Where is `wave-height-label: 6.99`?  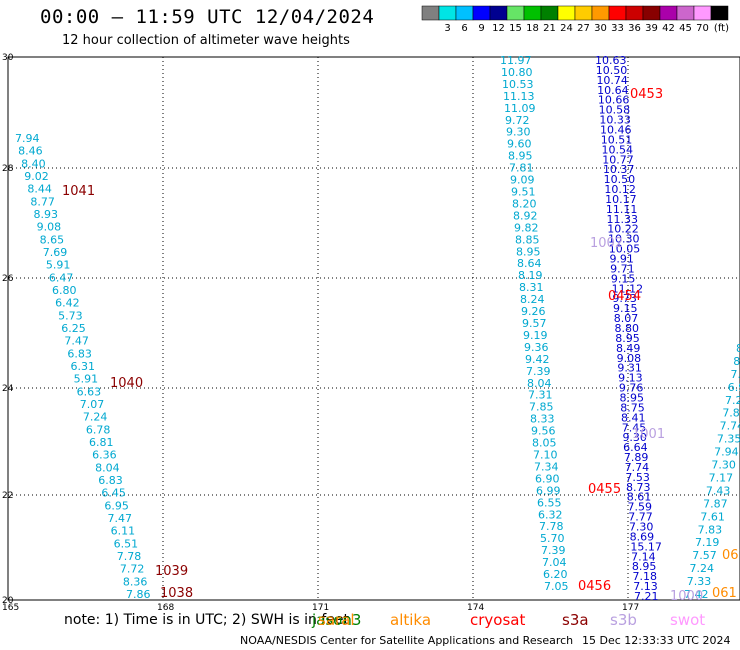 wave-height-label: 6.99 is located at coordinates (548, 490).